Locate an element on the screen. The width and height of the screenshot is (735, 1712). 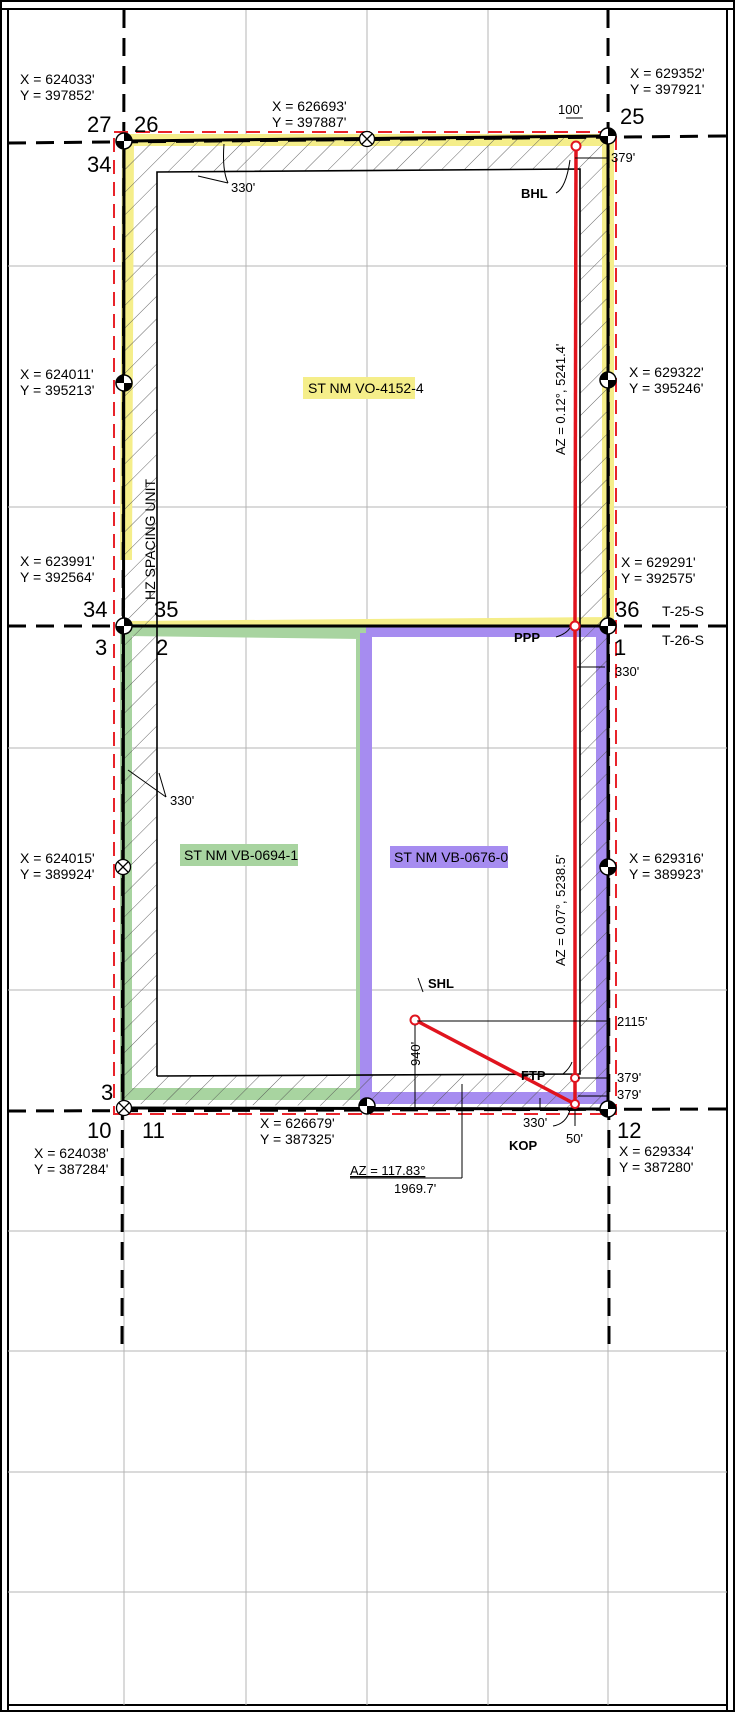
section-11: 11 is located at coordinates (153, 1130).